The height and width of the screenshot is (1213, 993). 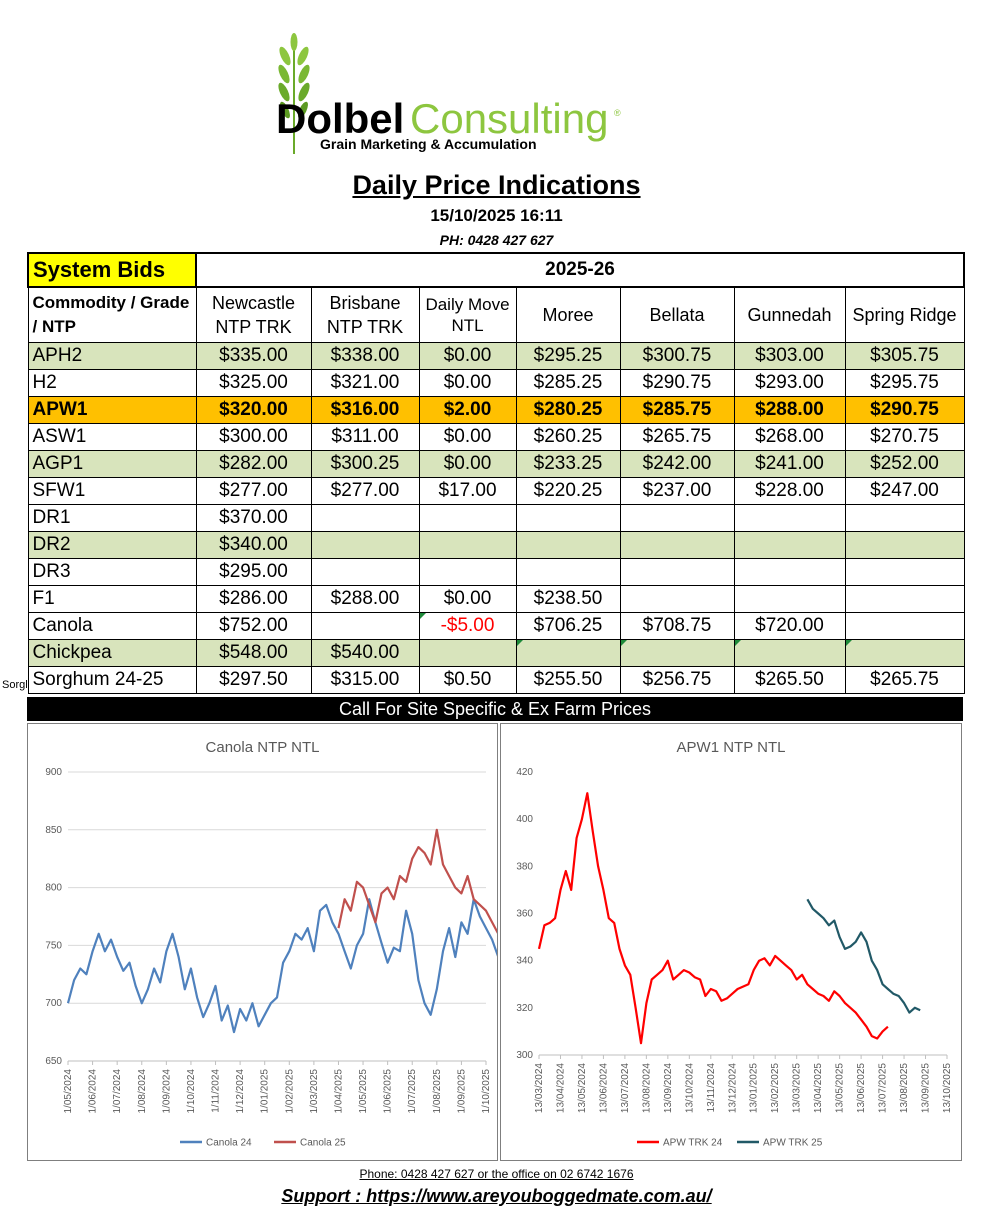 I want to click on x-tick-label: 13/08/2024, so click(x=646, y=1088).